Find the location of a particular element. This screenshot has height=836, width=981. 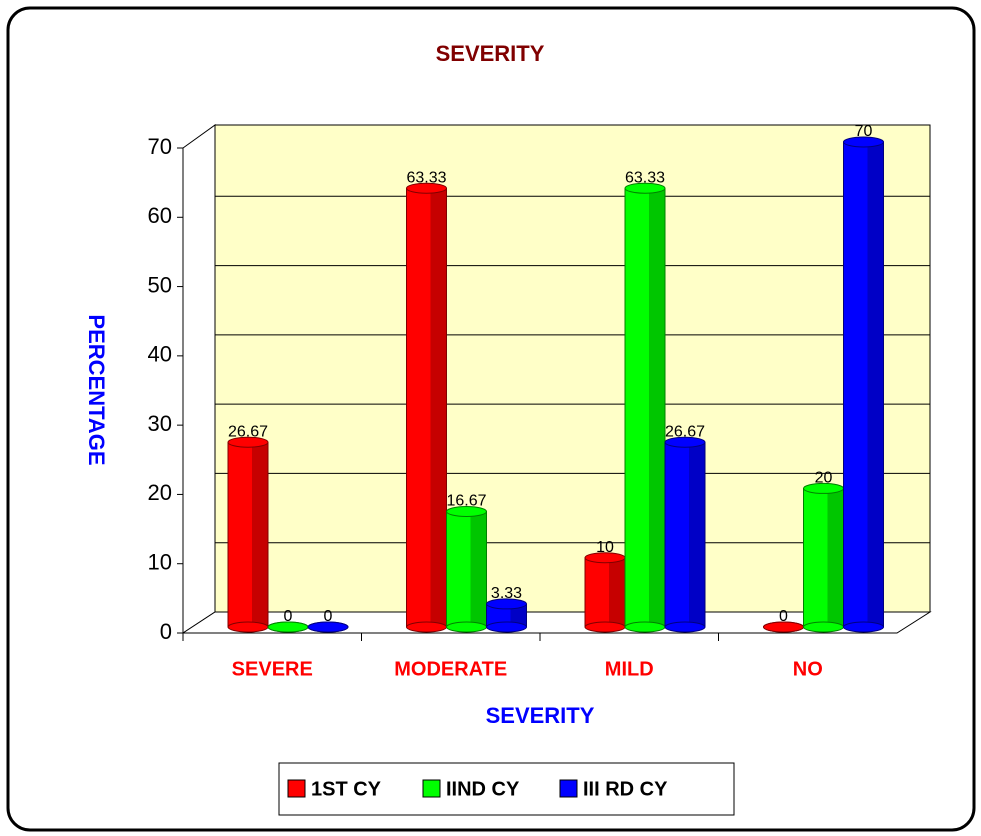

data-label: 3.33 is located at coordinates (506, 593).